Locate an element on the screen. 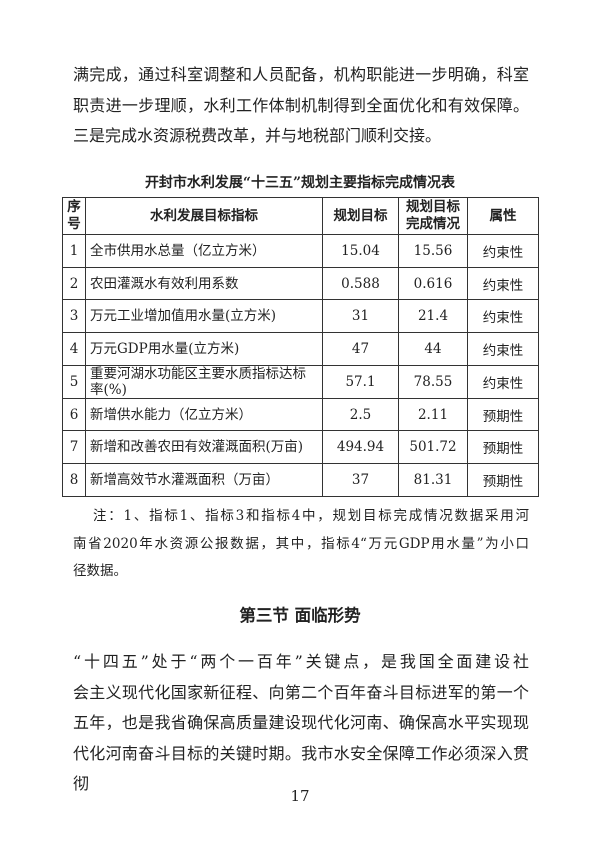 This screenshot has width=600, height=849. table-cell: 21.4 is located at coordinates (433, 316).